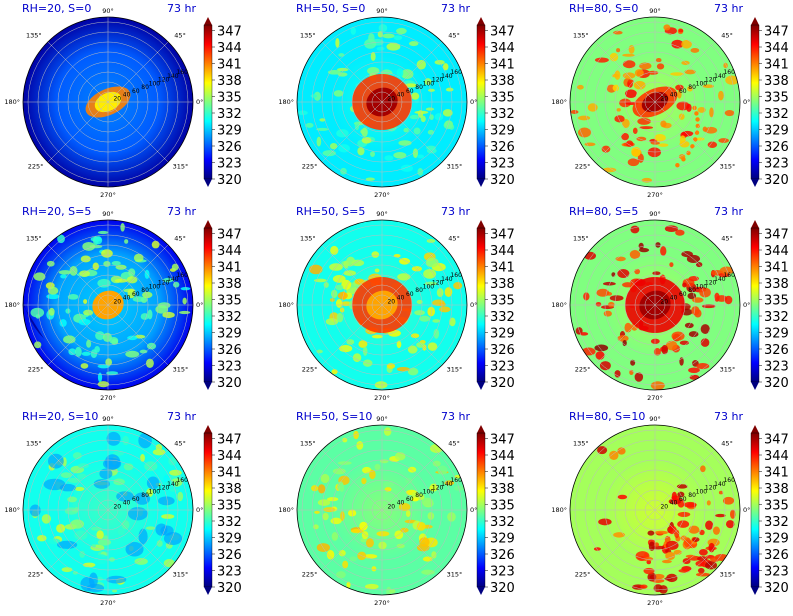  What do you see at coordinates (728, 211) in the screenshot?
I see `panel-time-label: 73 hr` at bounding box center [728, 211].